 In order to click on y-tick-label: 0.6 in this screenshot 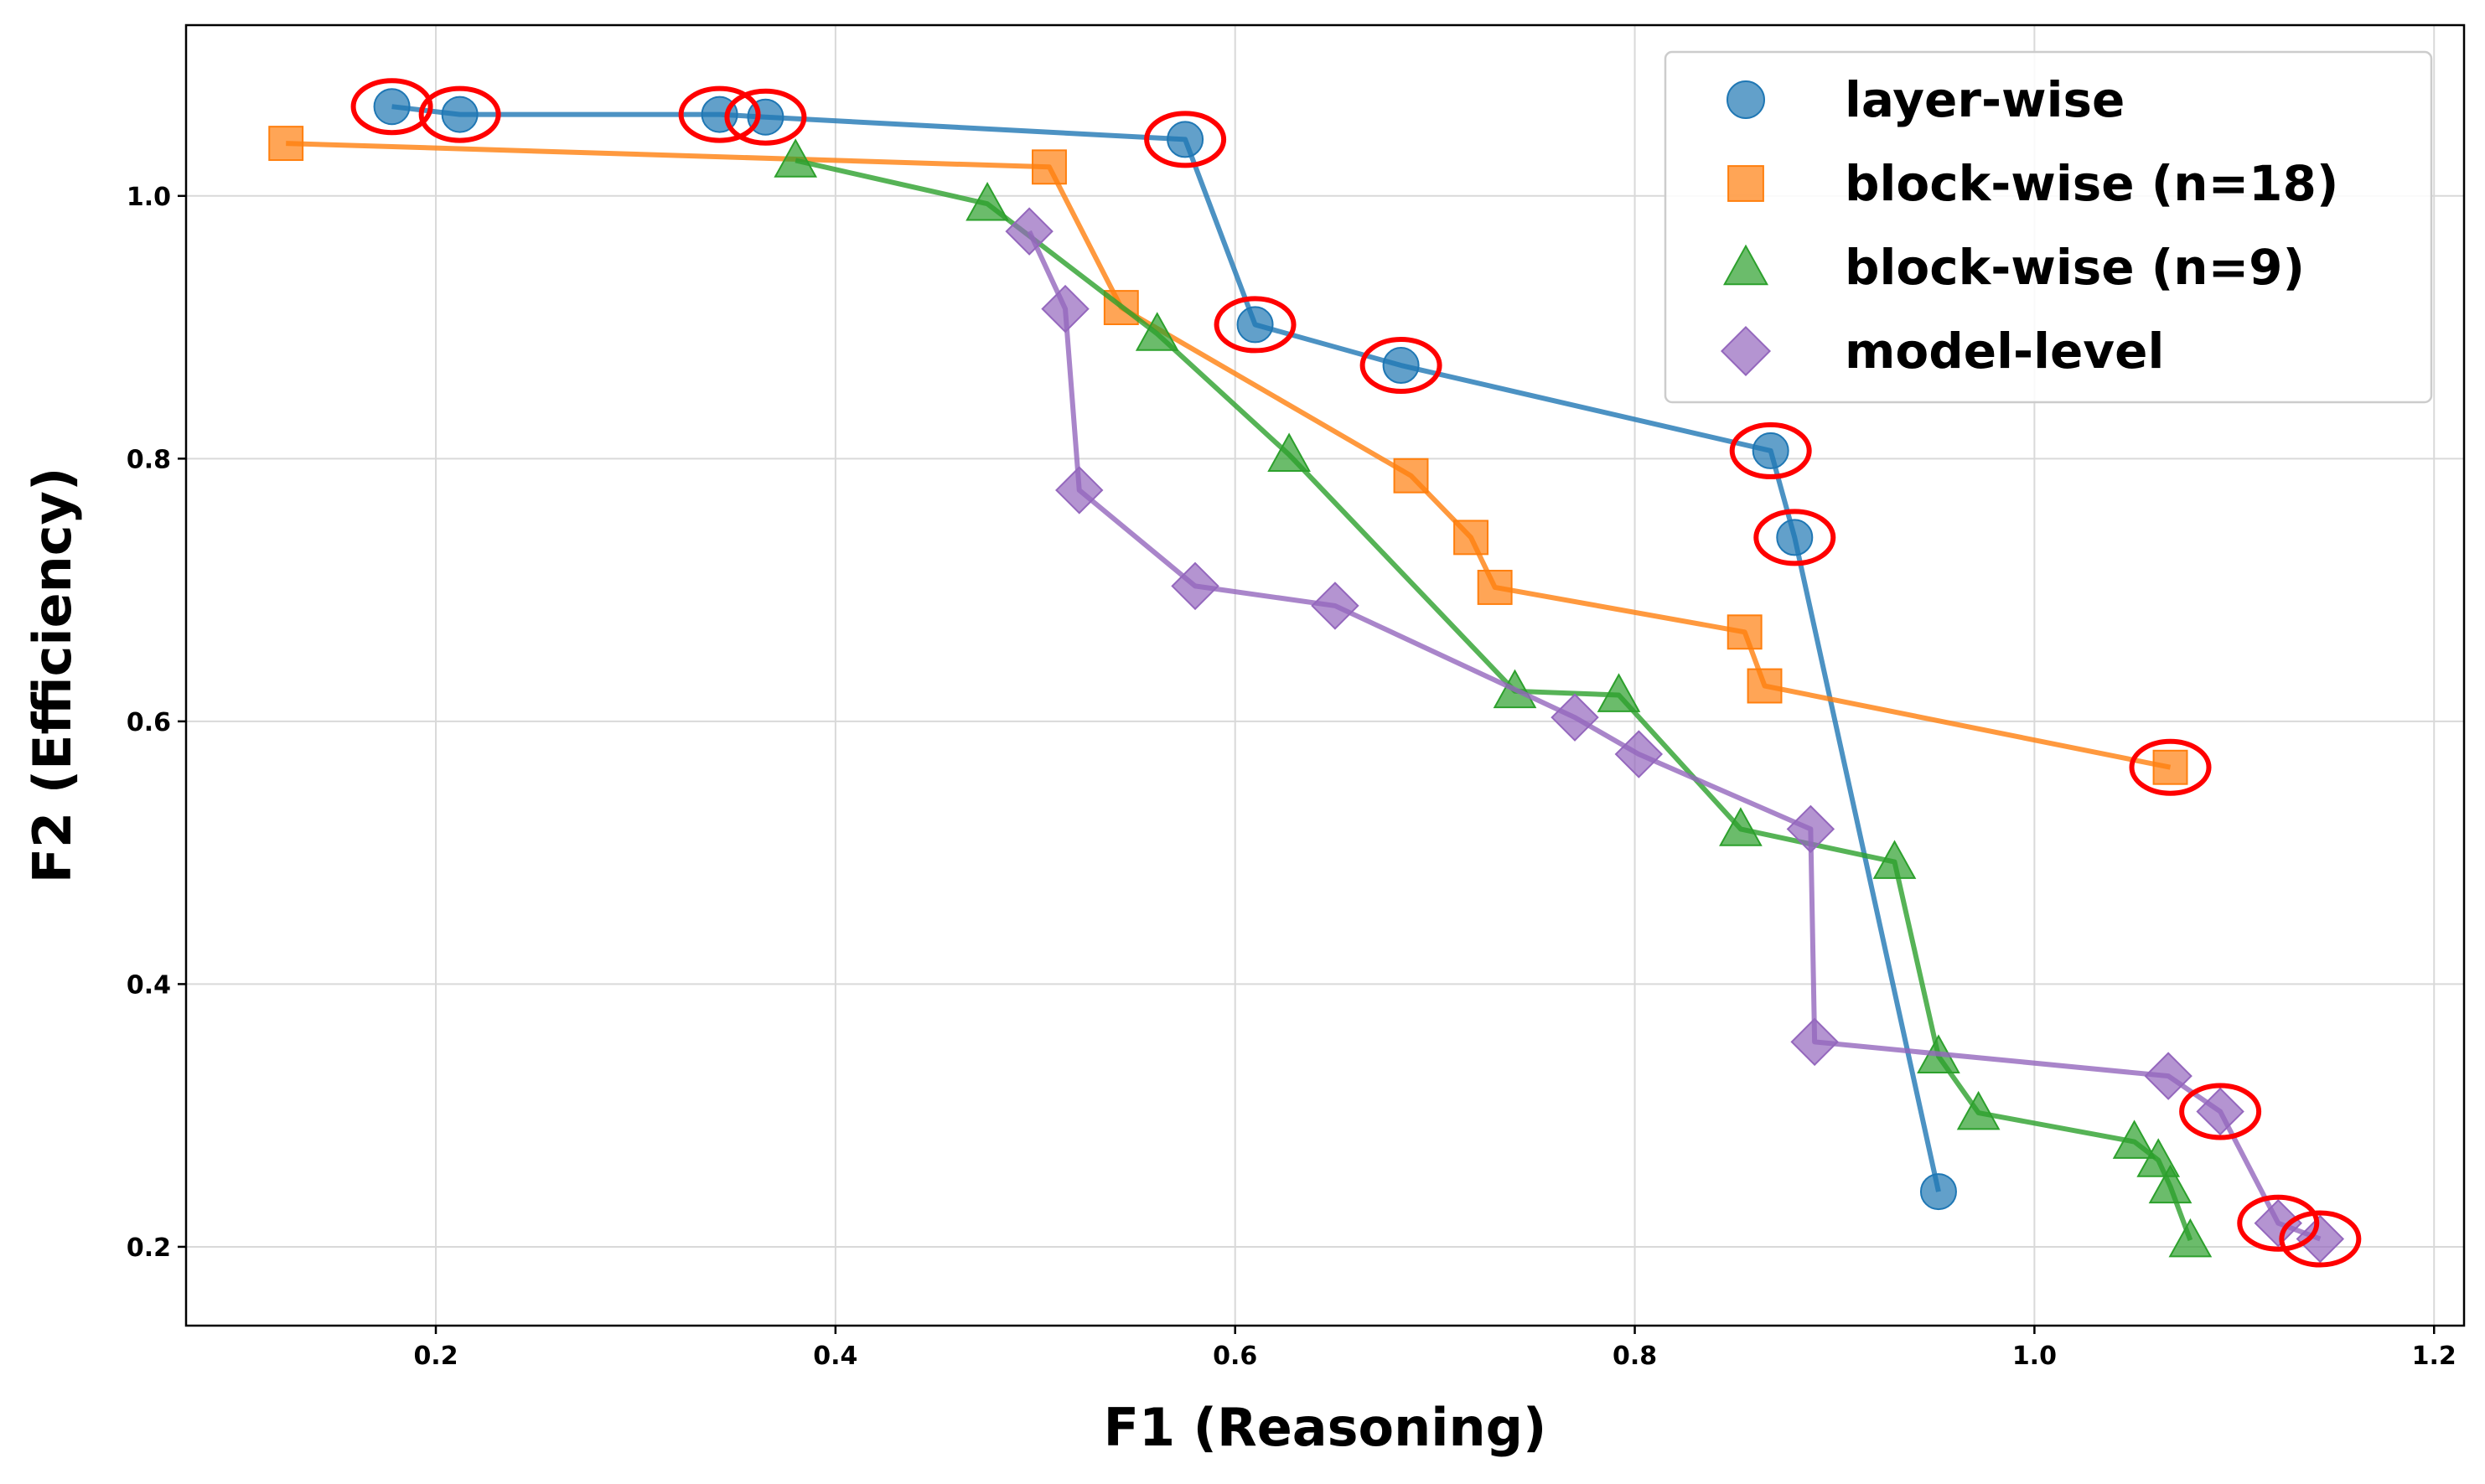, I will do `click(149, 722)`.